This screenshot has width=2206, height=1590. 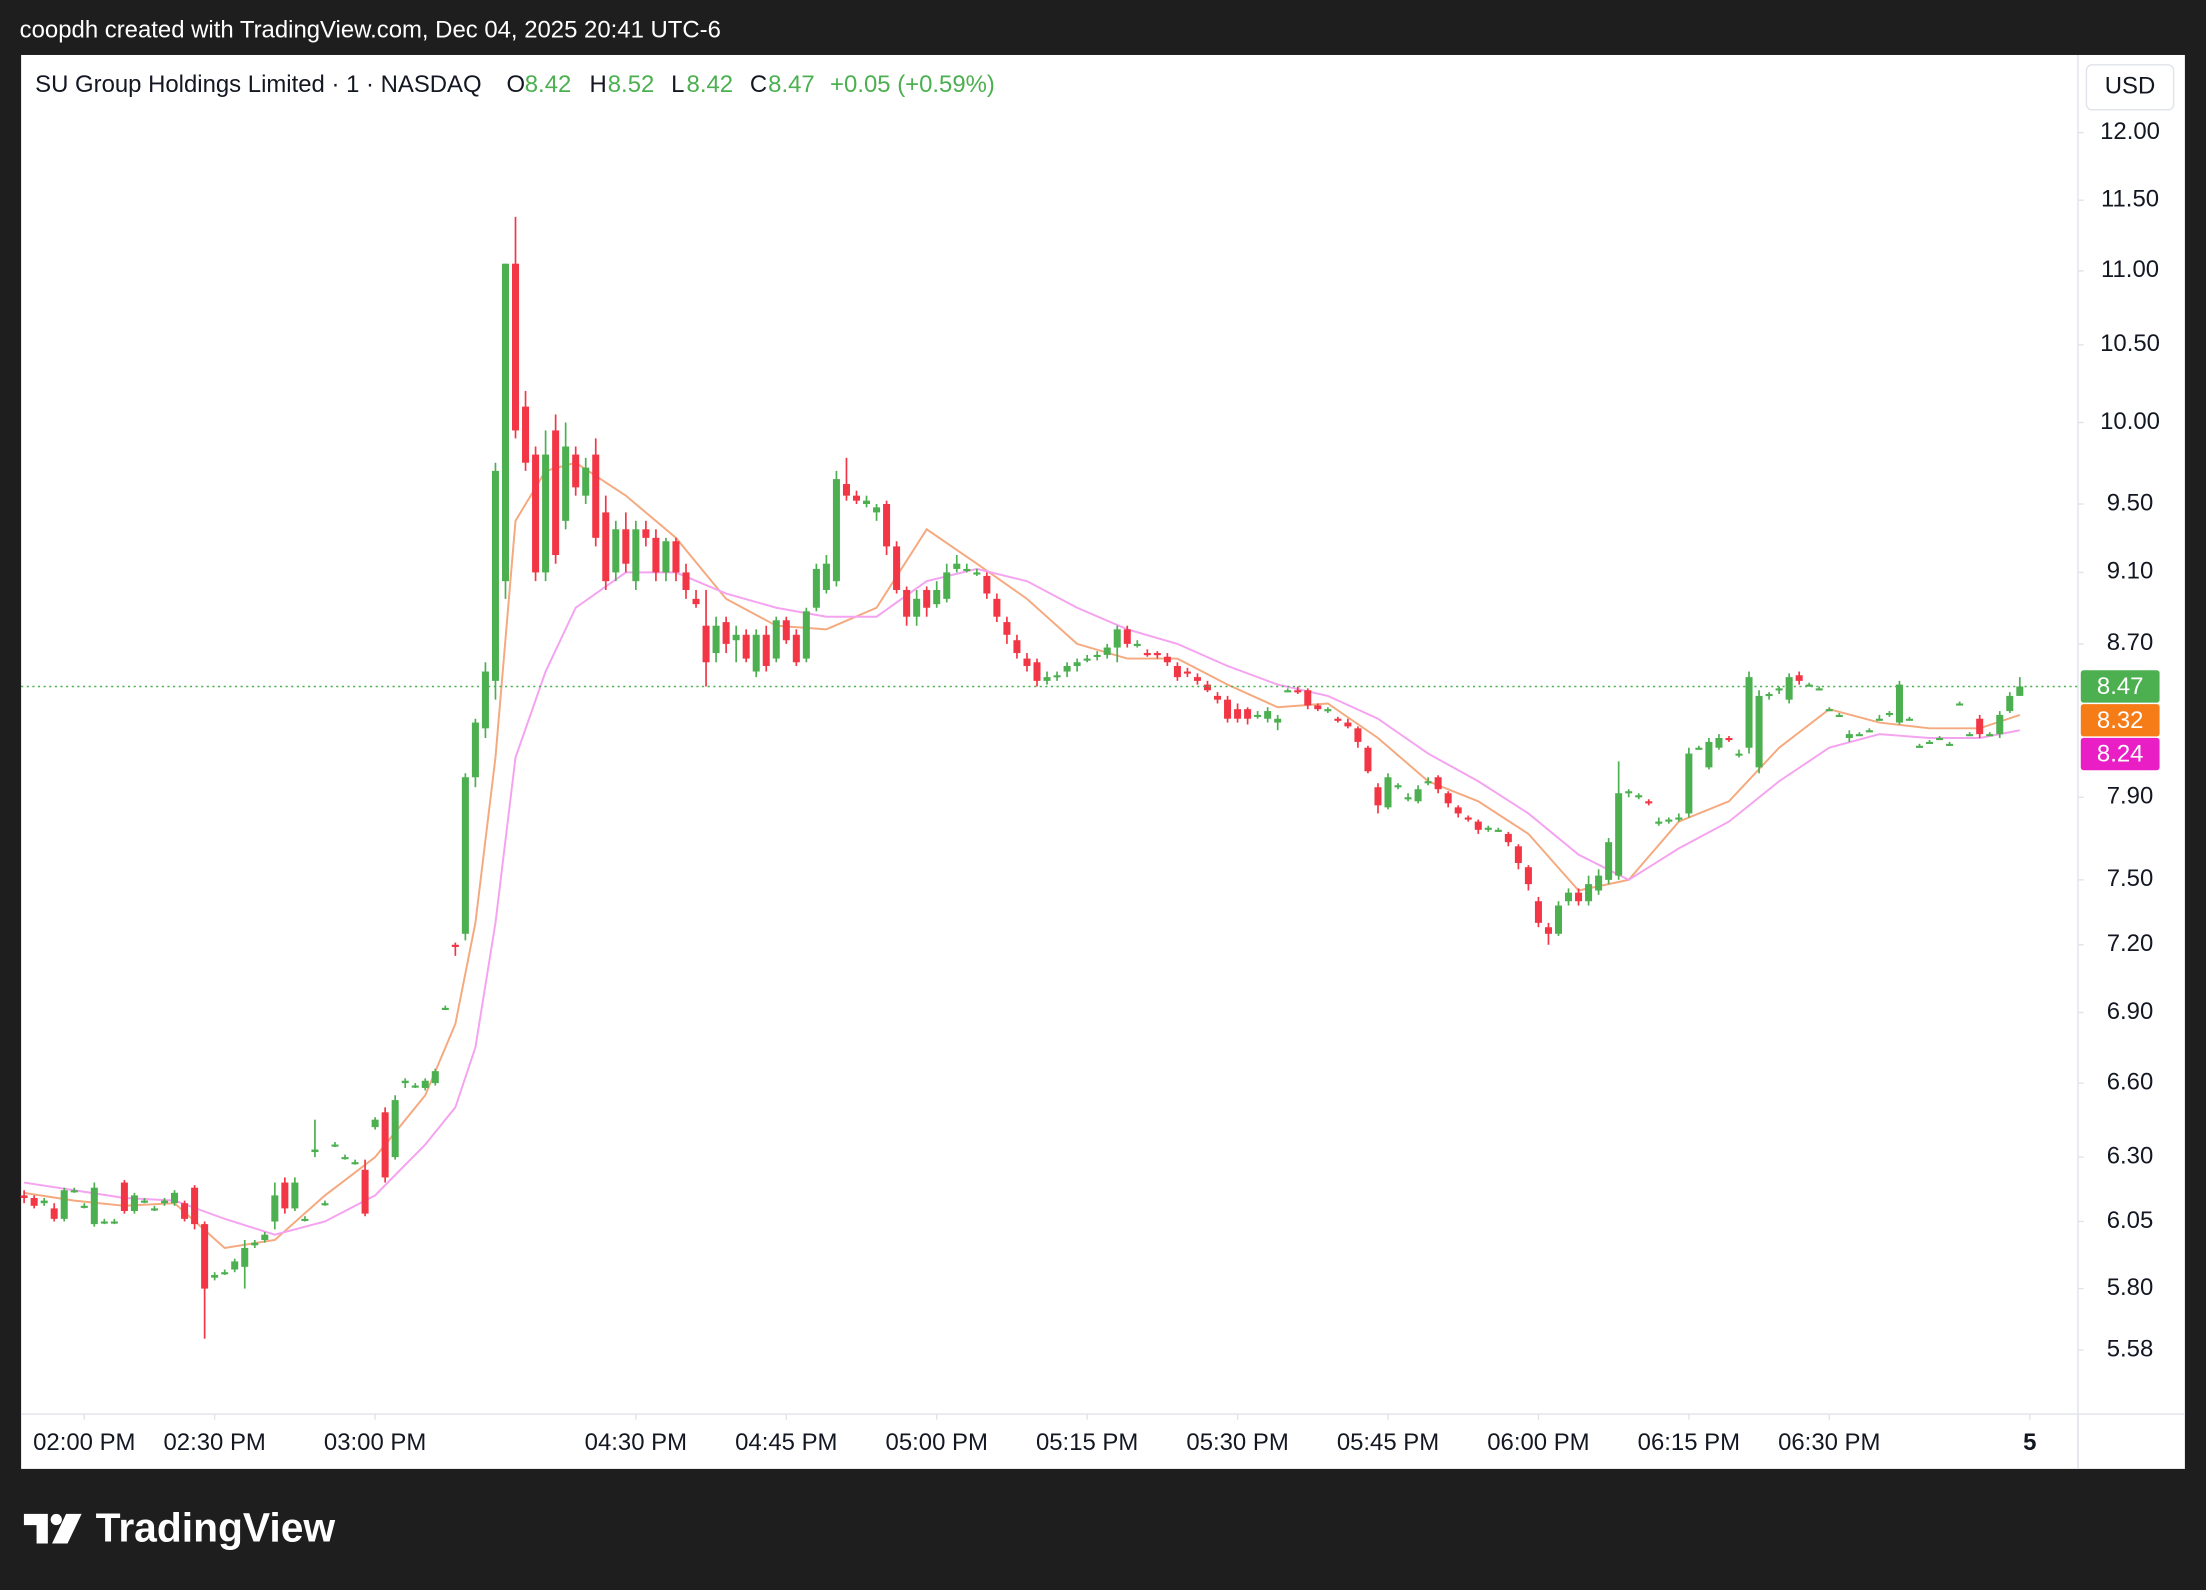 I want to click on price-label-box, so click(x=2120, y=720).